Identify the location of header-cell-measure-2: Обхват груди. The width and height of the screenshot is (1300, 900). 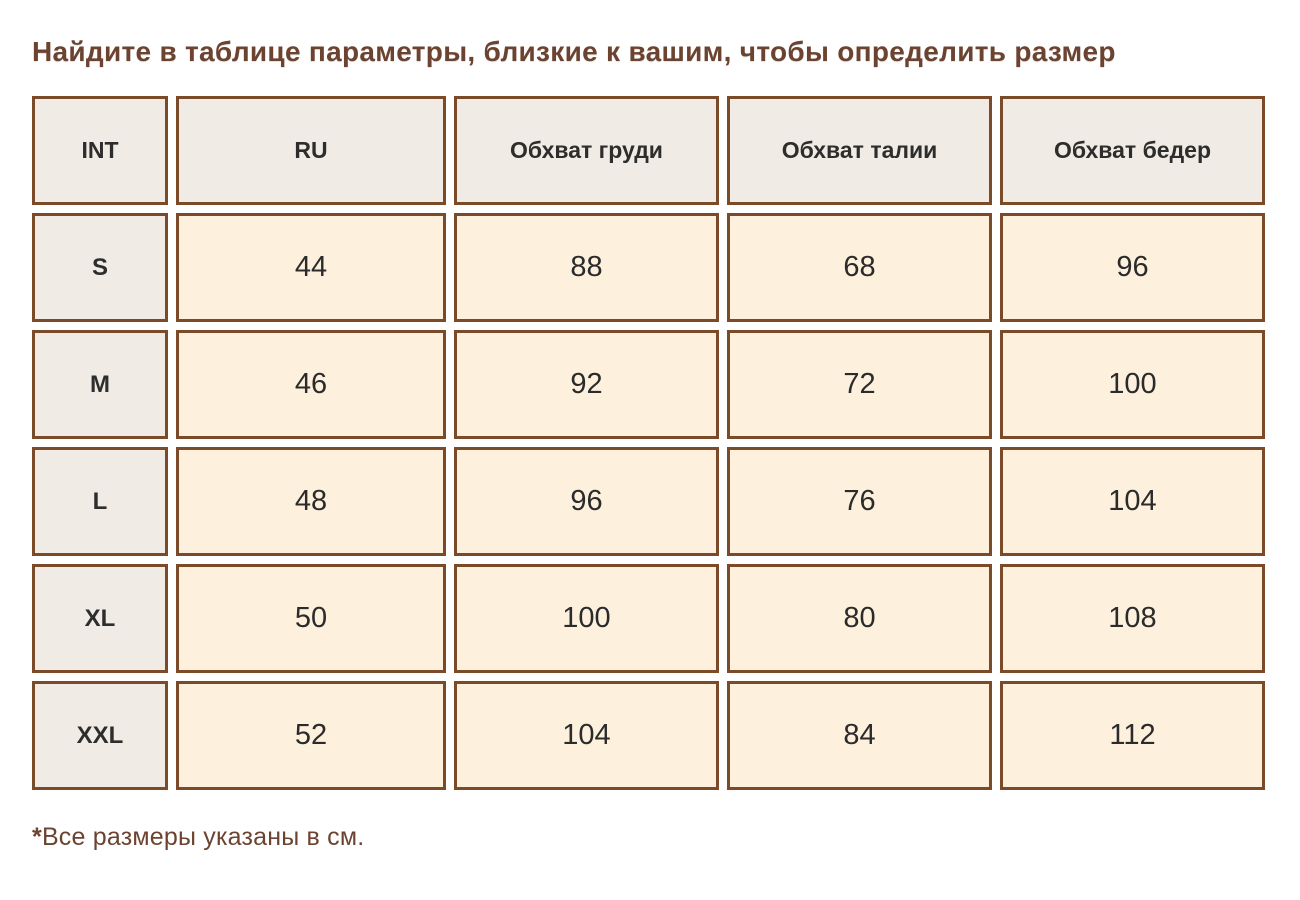
(586, 150).